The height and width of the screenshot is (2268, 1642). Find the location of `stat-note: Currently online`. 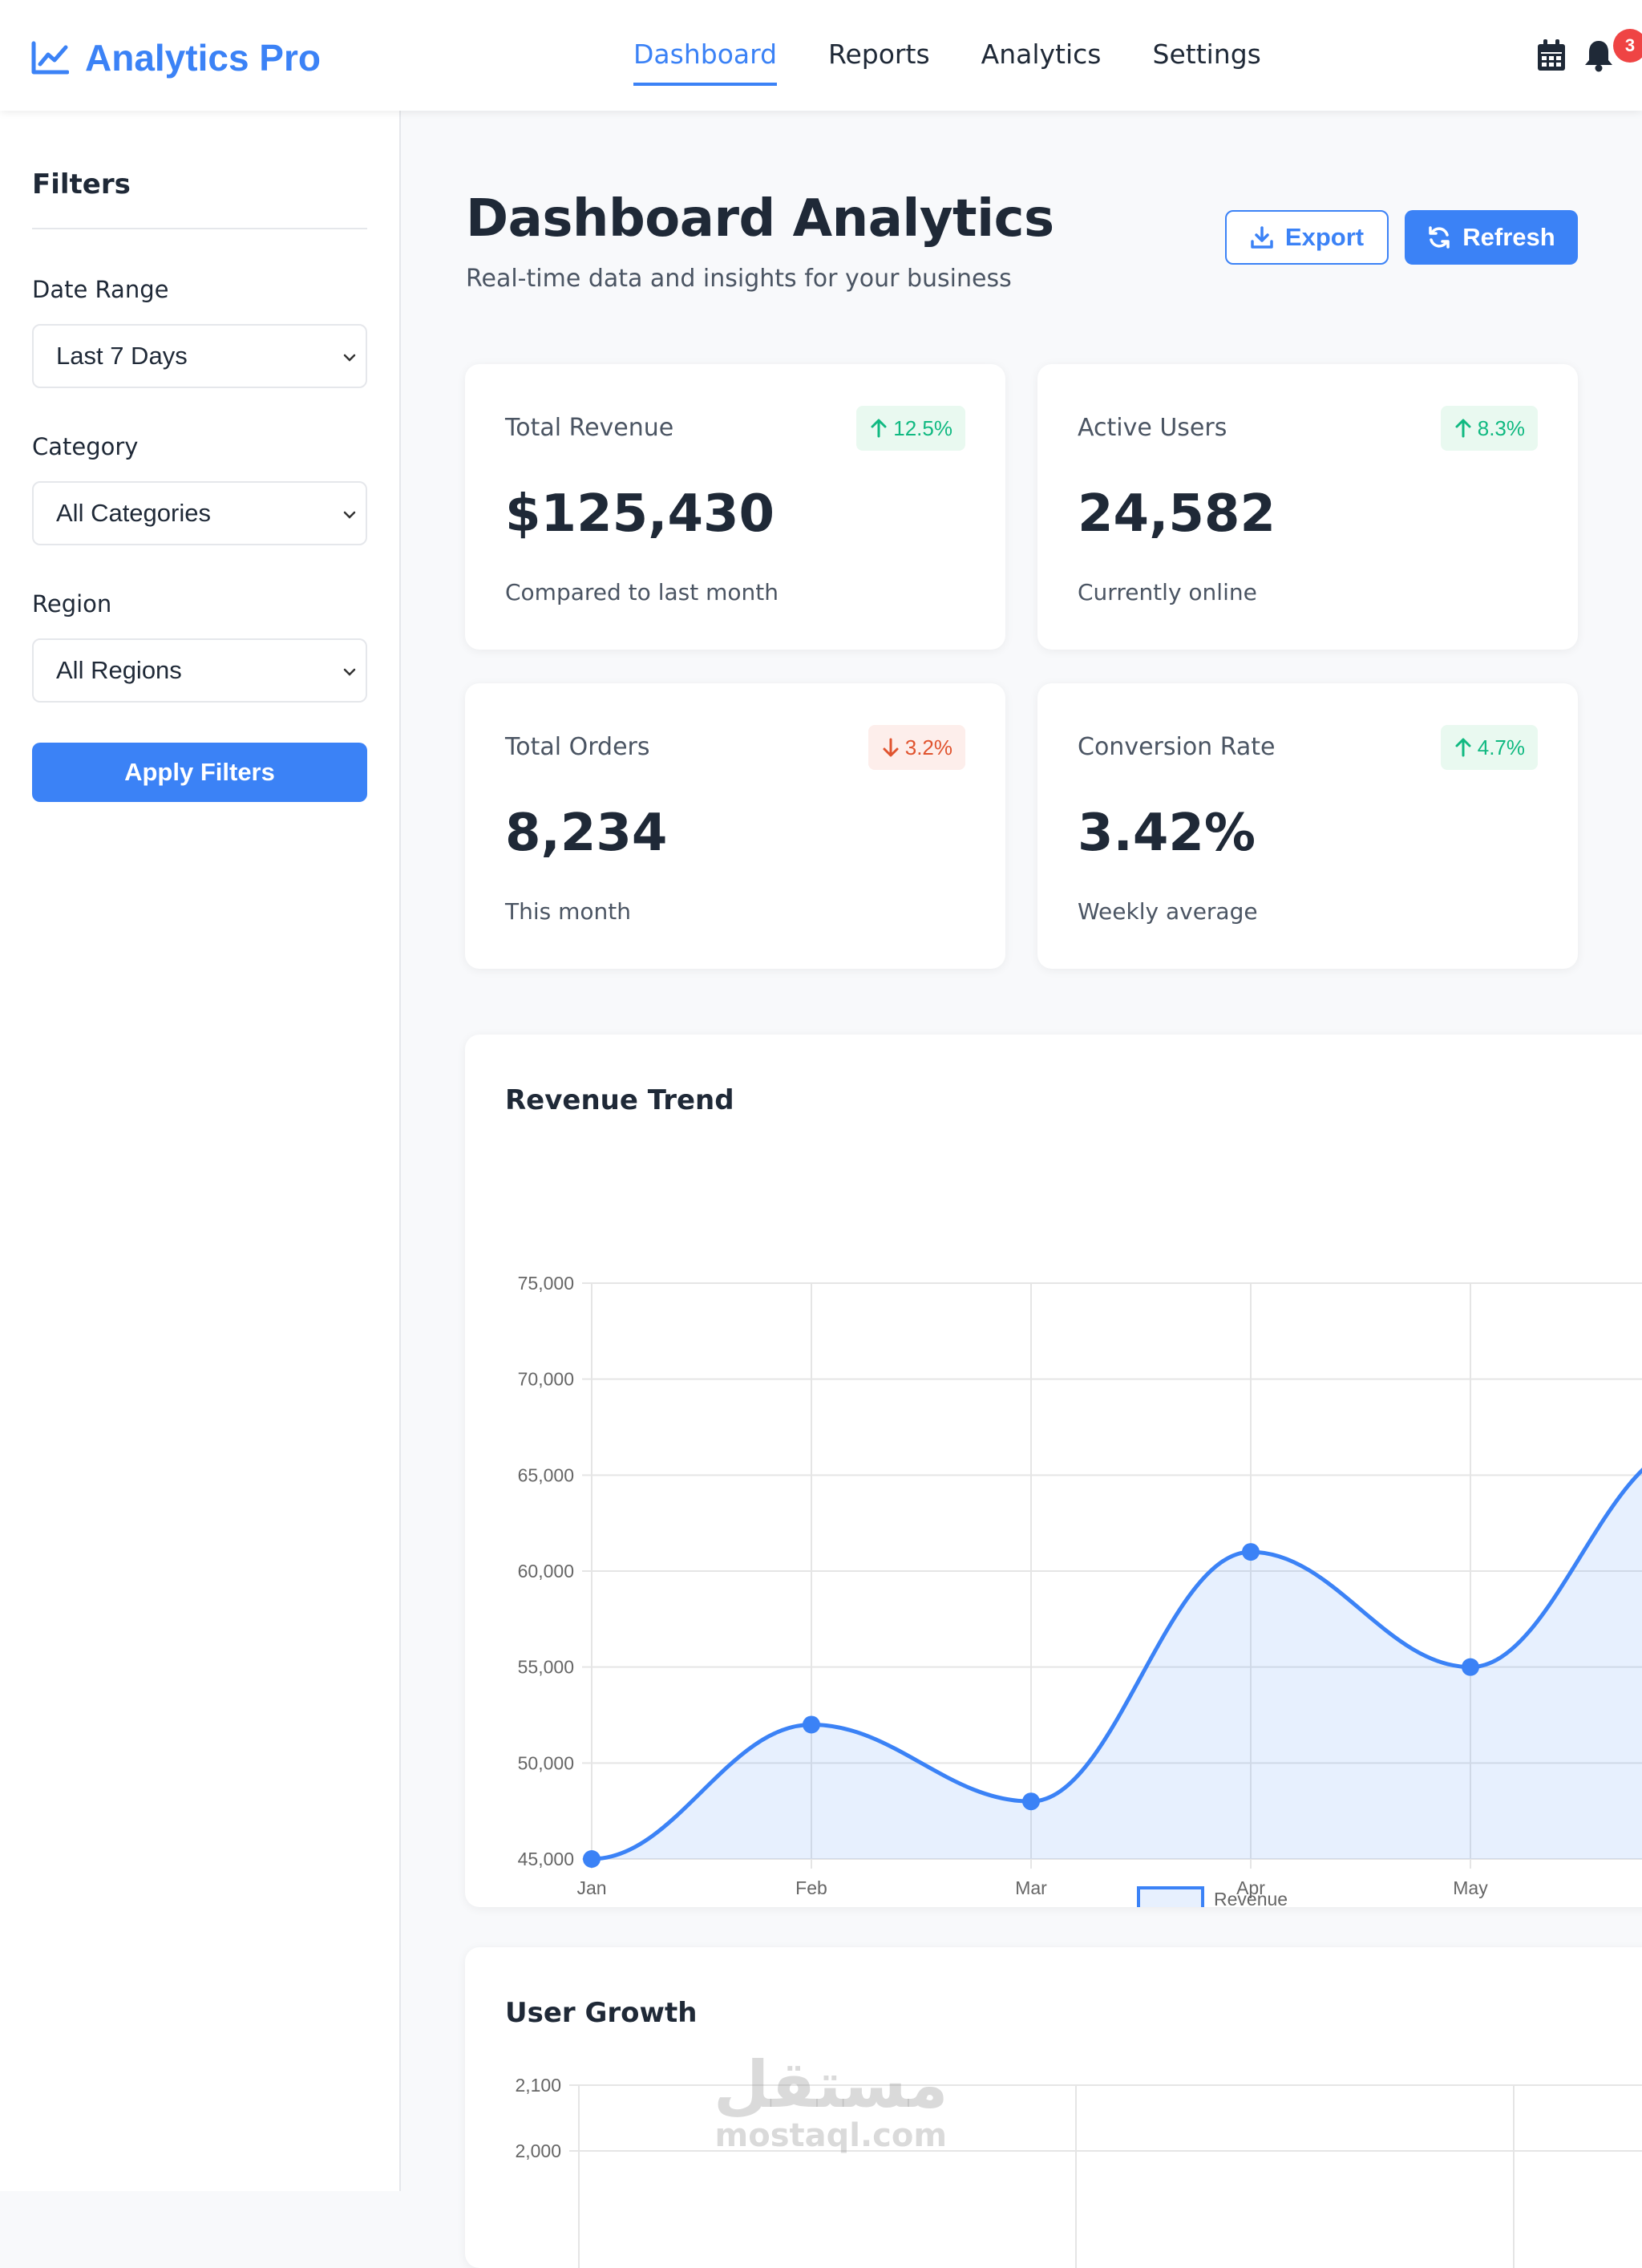

stat-note: Currently online is located at coordinates (1167, 592).